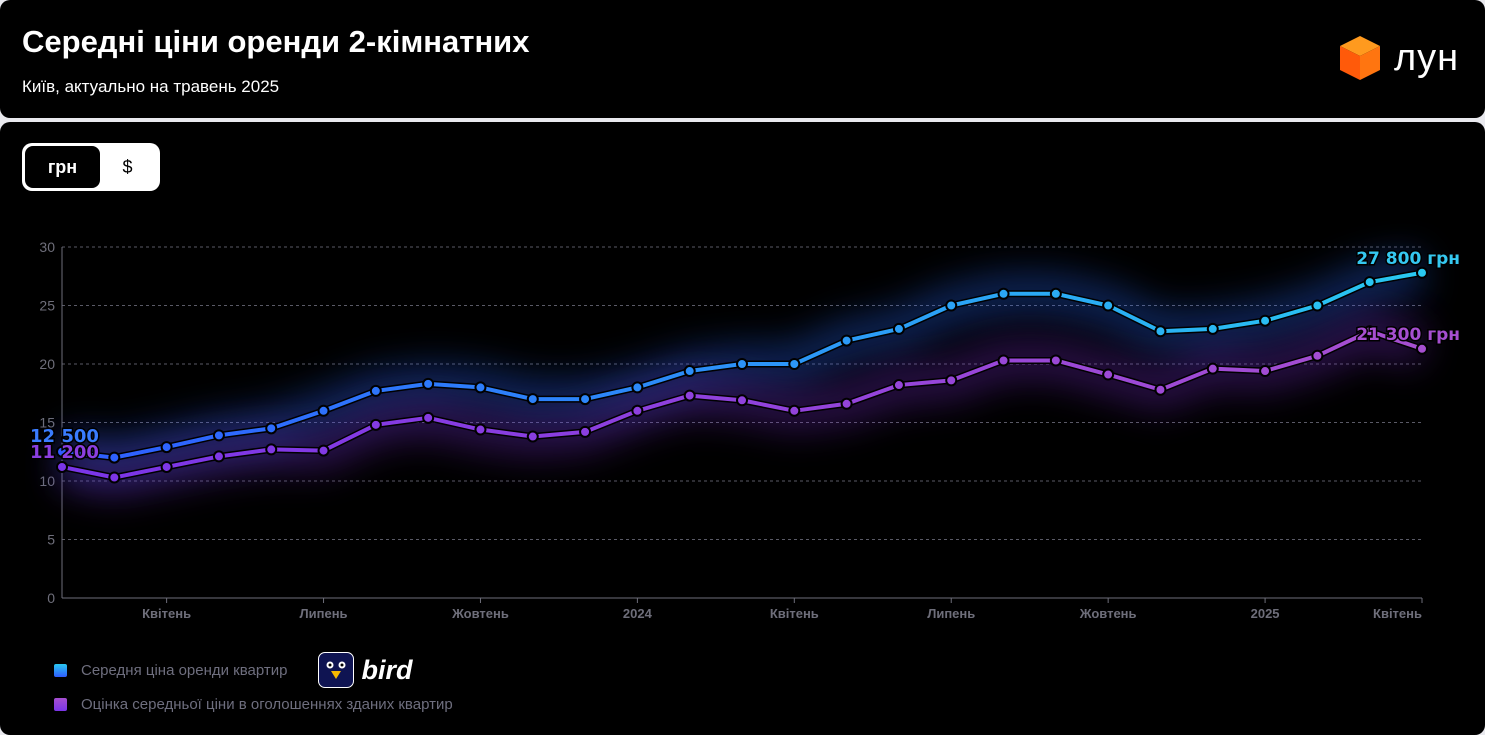 This screenshot has height=735, width=1485. Describe the element at coordinates (47, 364) in the screenshot. I see `y-tick-label: 20` at that location.